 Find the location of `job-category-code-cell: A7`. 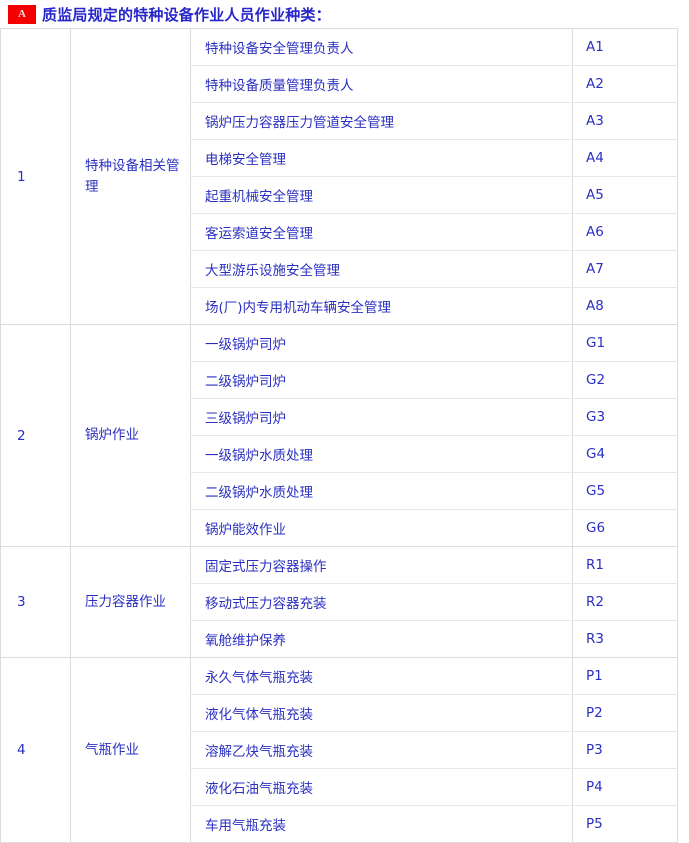

job-category-code-cell: A7 is located at coordinates (625, 269).